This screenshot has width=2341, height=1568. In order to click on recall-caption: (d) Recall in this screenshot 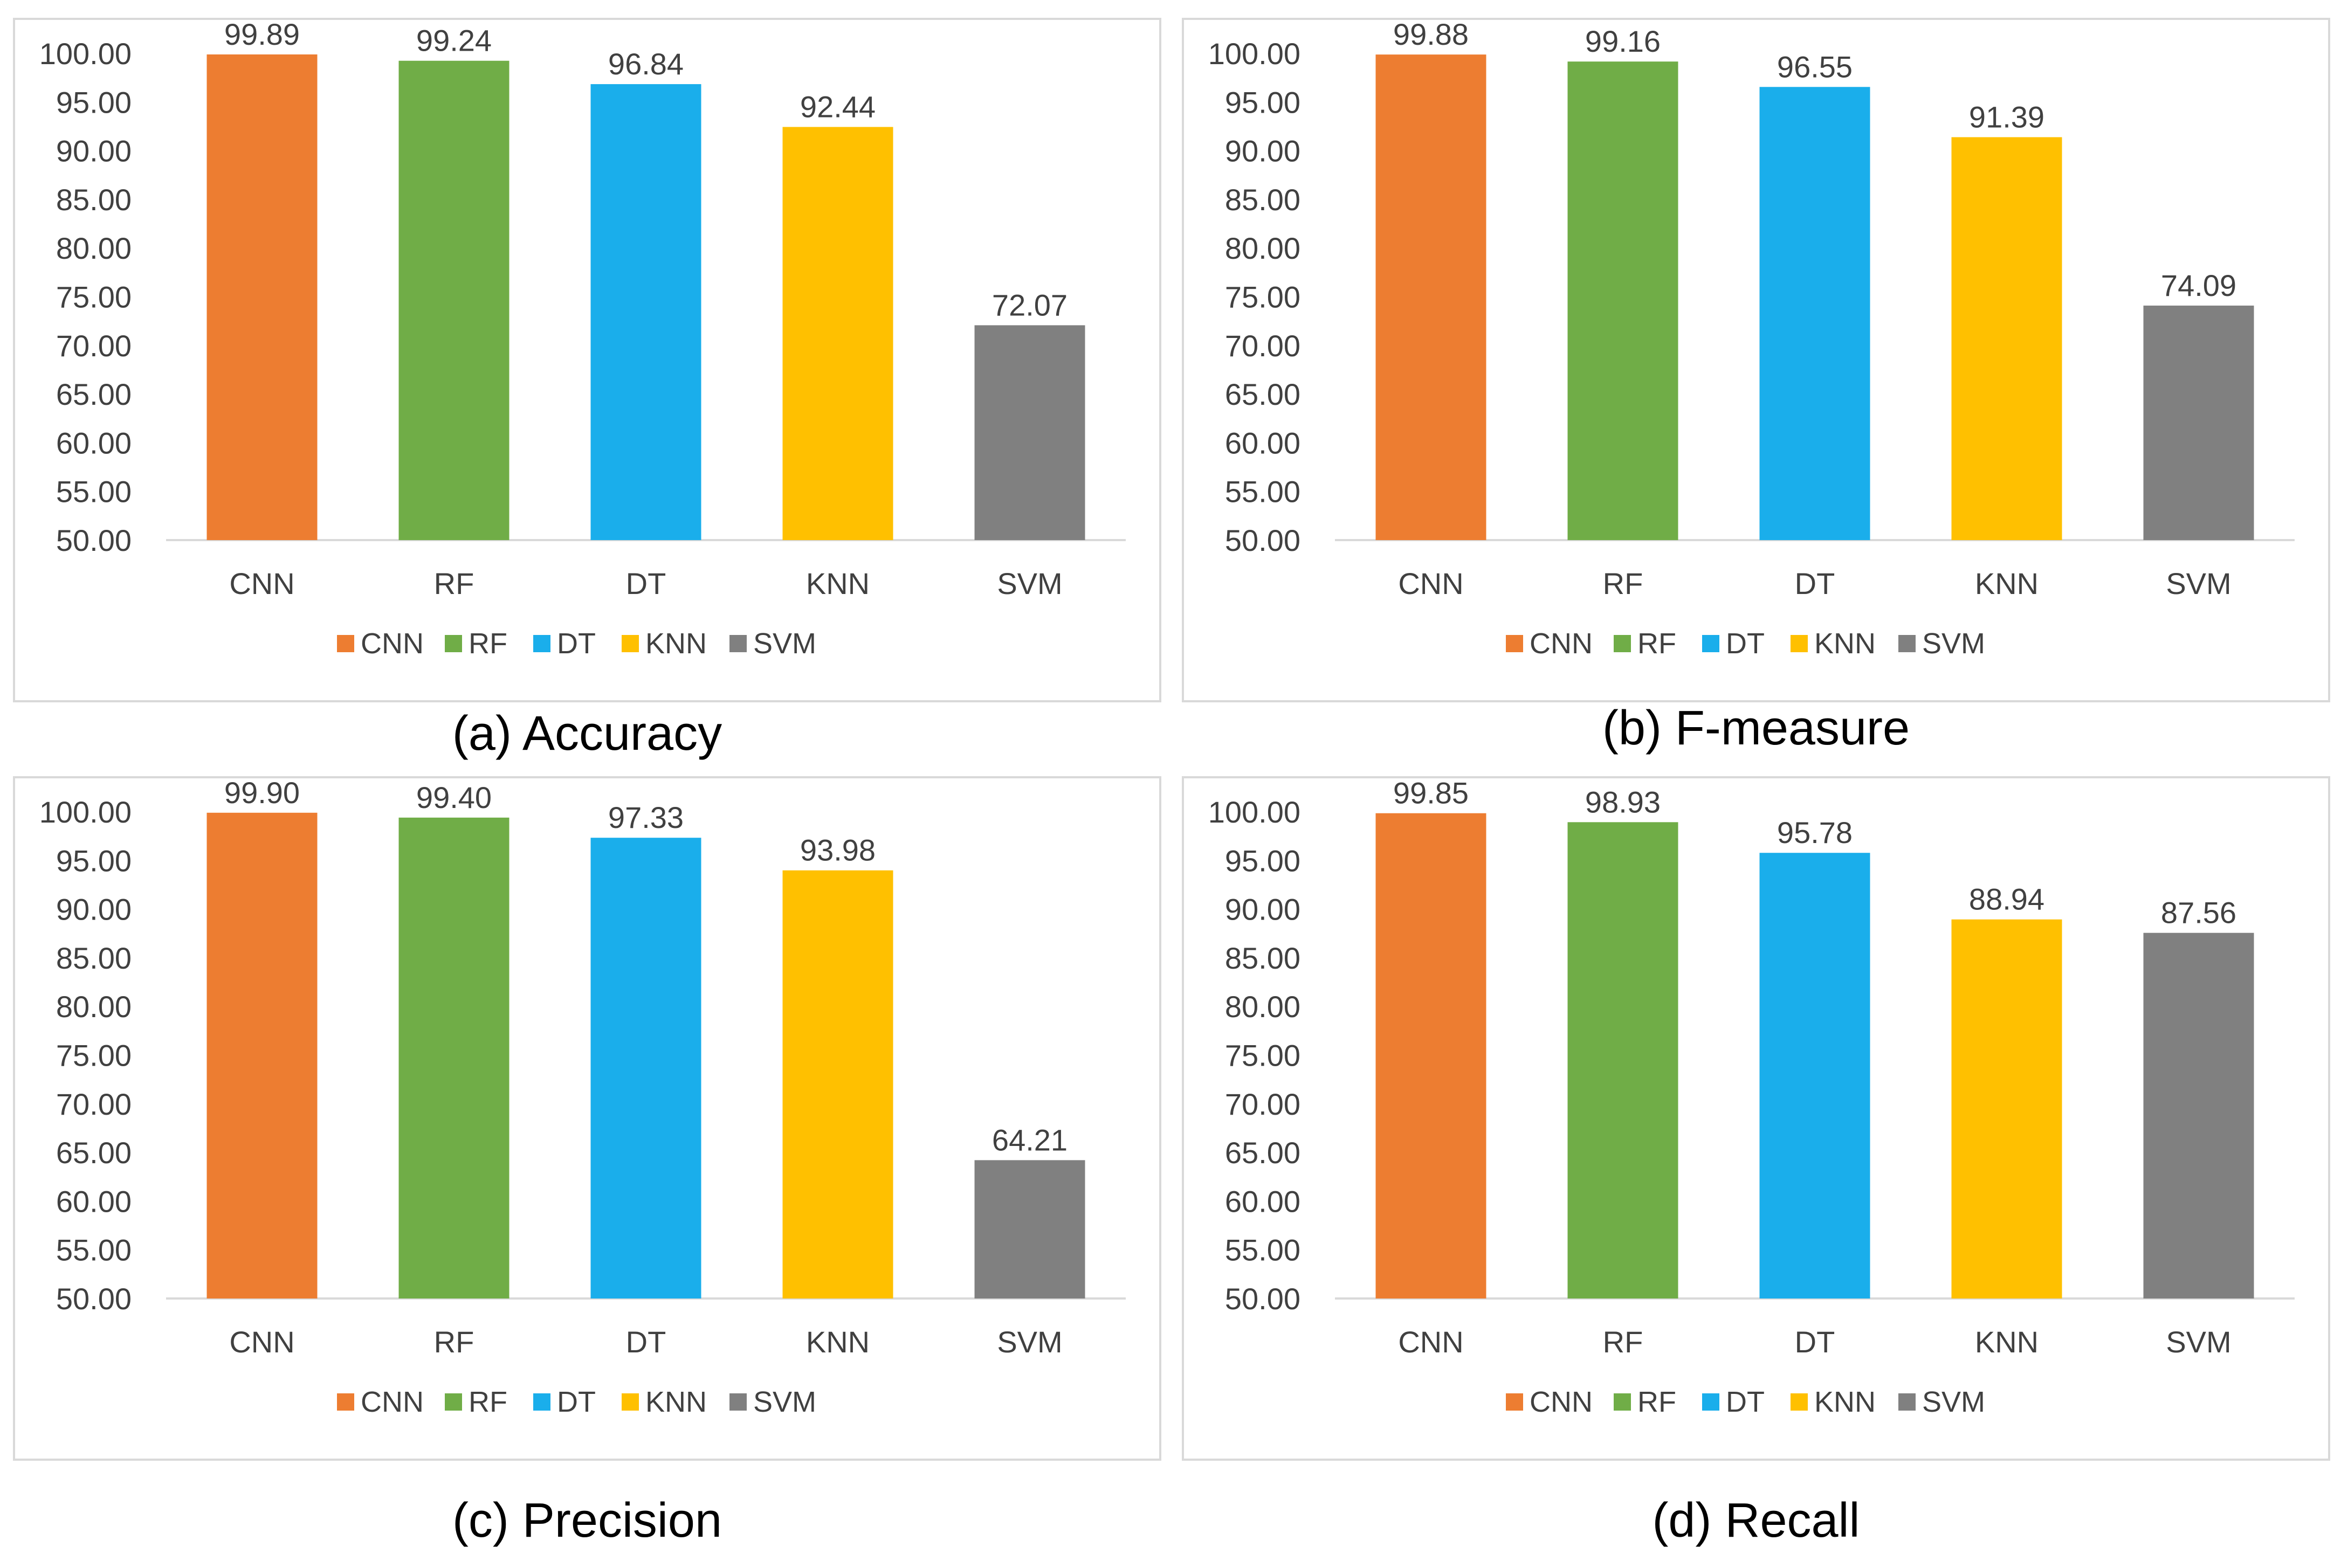, I will do `click(1756, 1521)`.